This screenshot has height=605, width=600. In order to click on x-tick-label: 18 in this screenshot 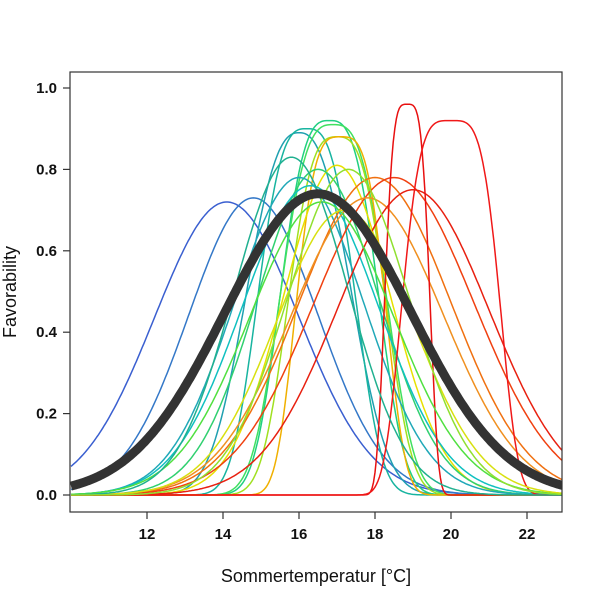, I will do `click(375, 534)`.